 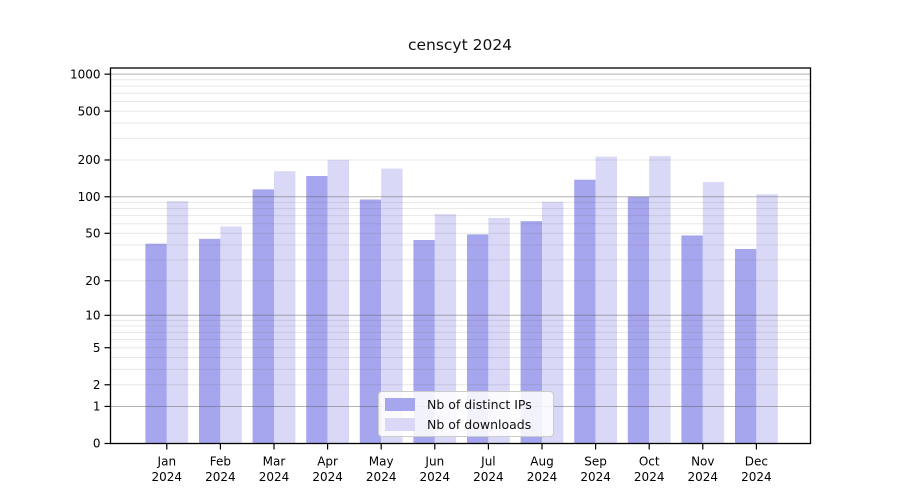 What do you see at coordinates (317, 309) in the screenshot?
I see `bar-ips-apr` at bounding box center [317, 309].